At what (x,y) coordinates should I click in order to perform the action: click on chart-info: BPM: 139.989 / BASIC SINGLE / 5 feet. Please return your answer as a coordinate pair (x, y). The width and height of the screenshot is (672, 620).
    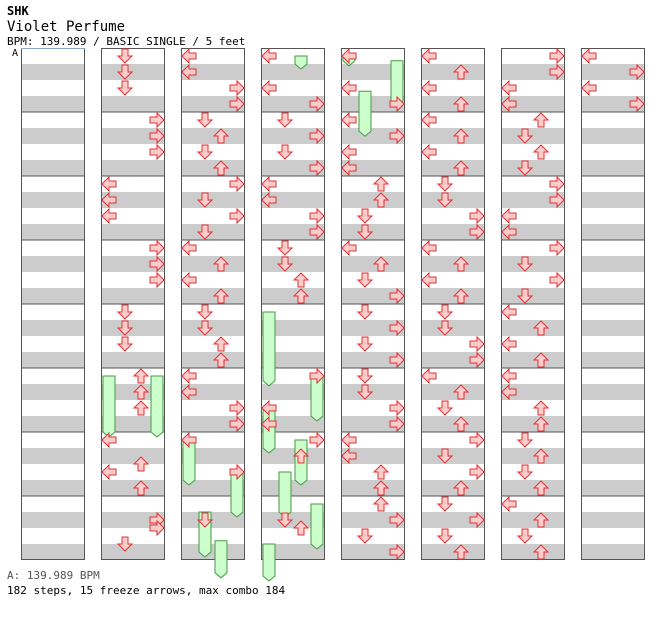
    Looking at the image, I should click on (126, 41).